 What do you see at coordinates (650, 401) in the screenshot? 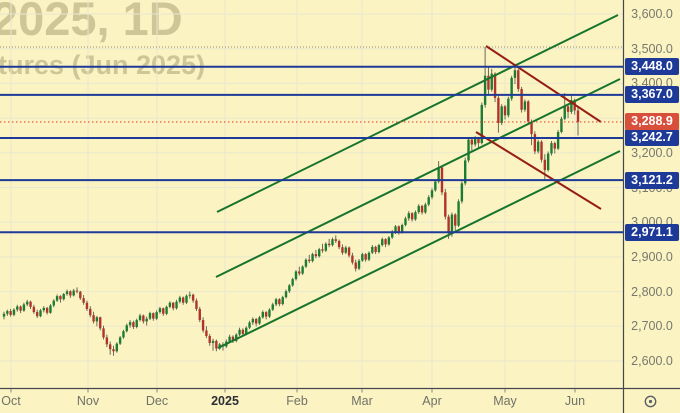
I see `timezone-icon` at bounding box center [650, 401].